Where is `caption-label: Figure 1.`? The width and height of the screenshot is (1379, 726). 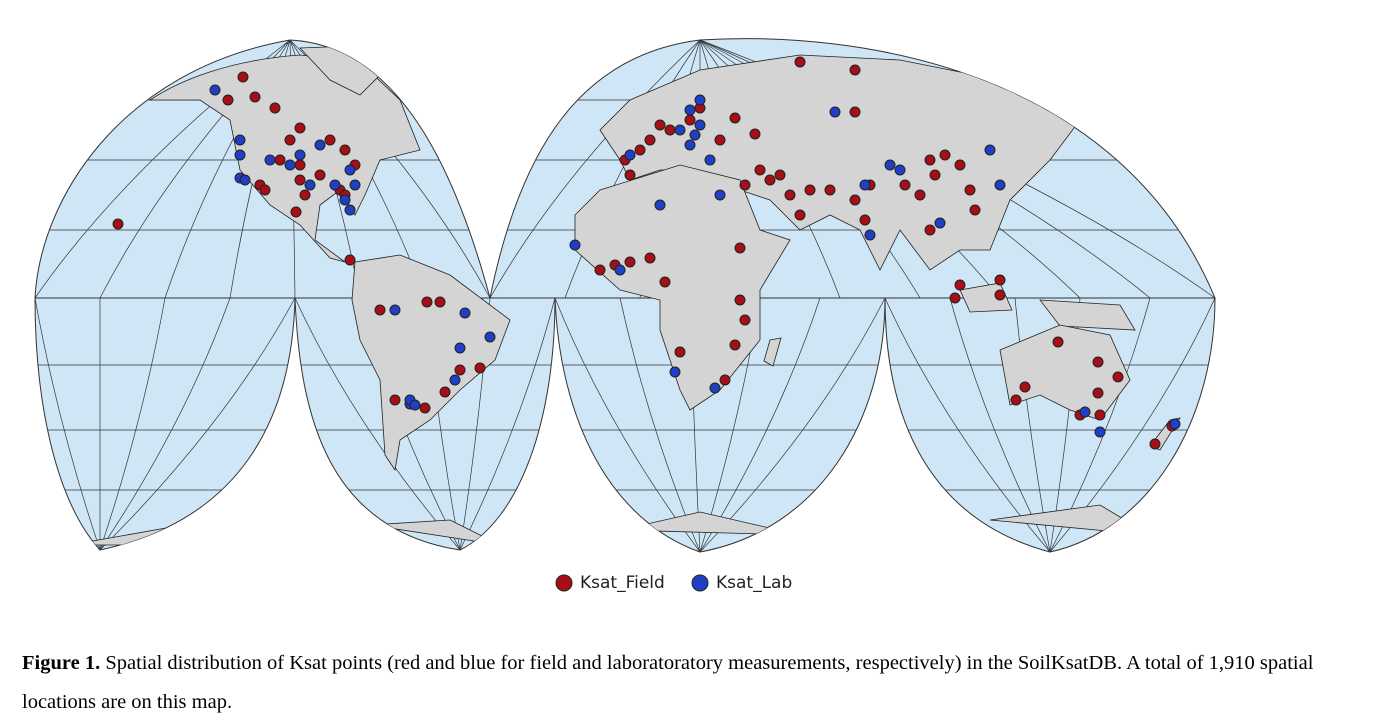
caption-label: Figure 1. is located at coordinates (61, 663).